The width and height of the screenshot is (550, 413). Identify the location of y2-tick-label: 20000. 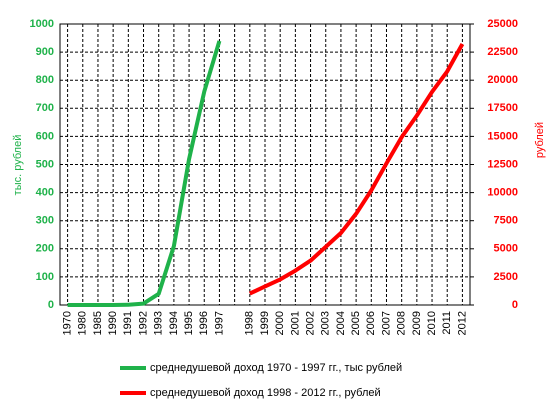
(502, 80).